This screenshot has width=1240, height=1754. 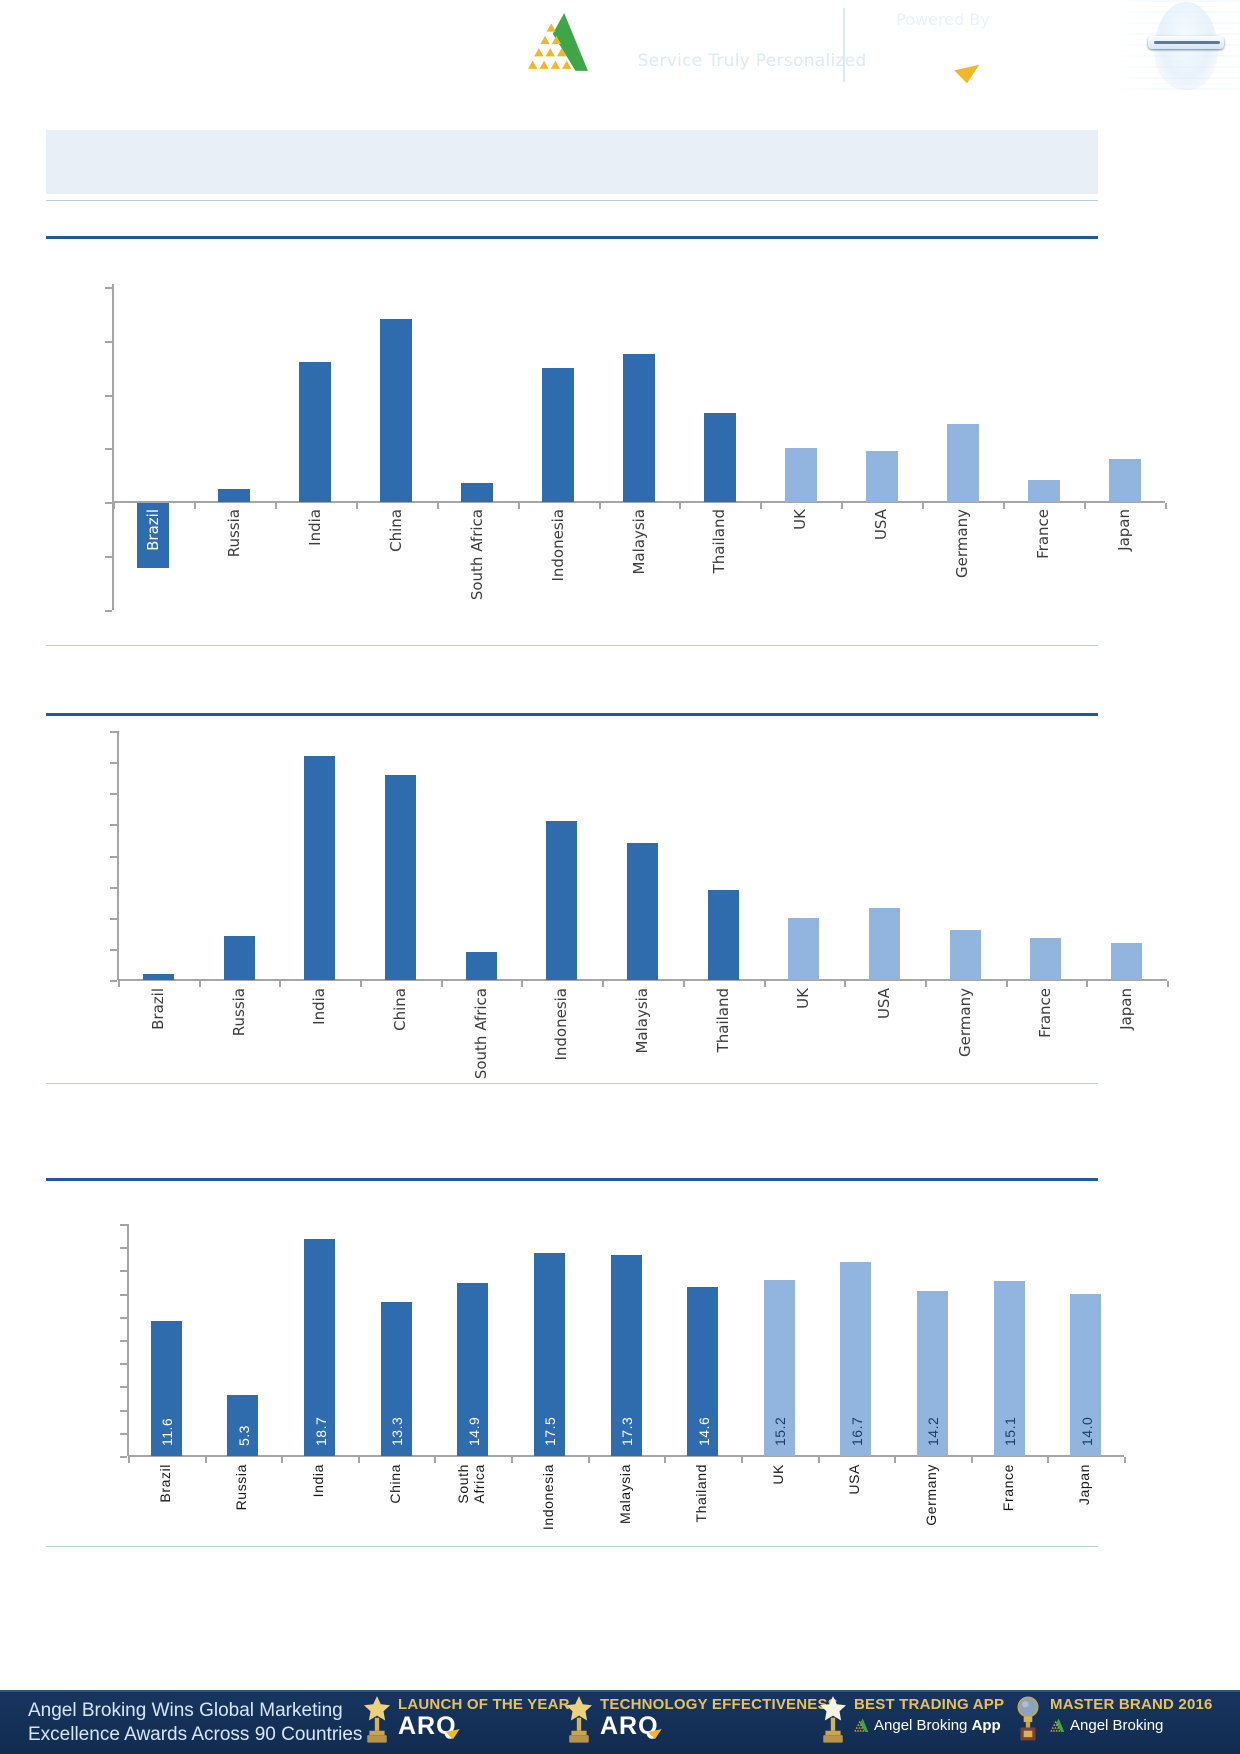 I want to click on section-1-header-rule, so click(x=572, y=237).